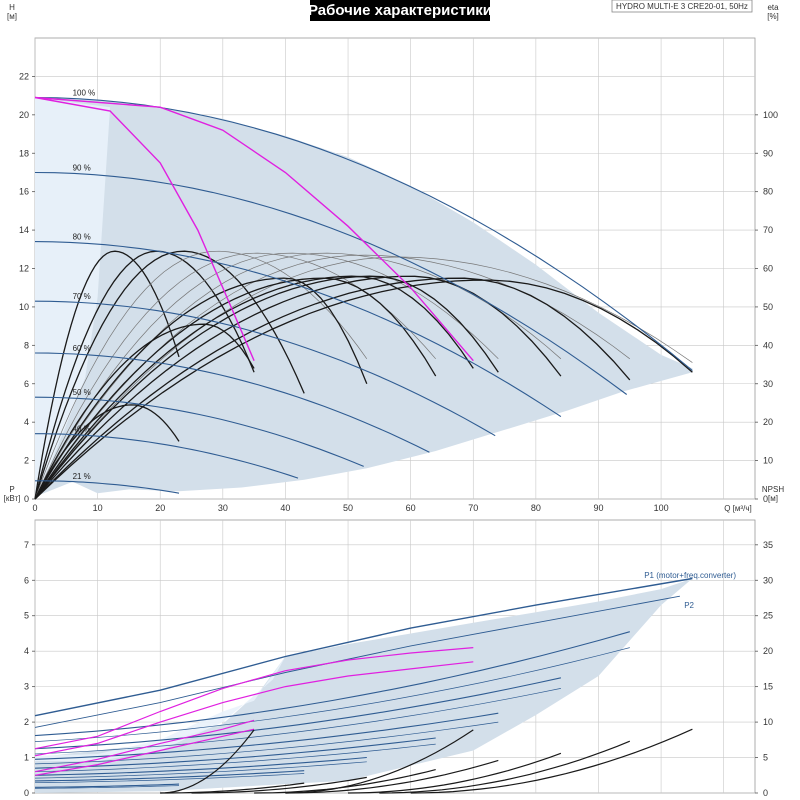  What do you see at coordinates (768, 345) in the screenshot?
I see `right-tick-label: 40` at bounding box center [768, 345].